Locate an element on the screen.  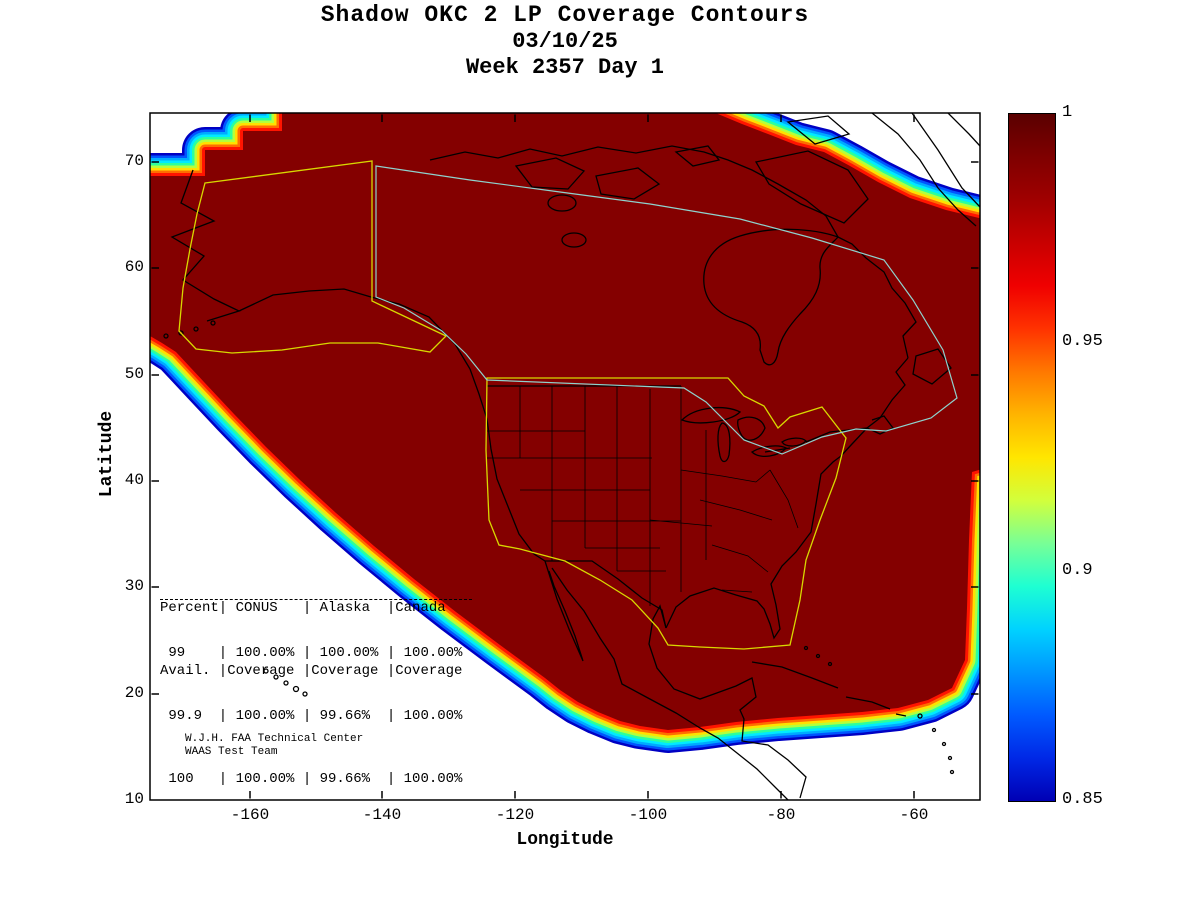
greenland-coastline is located at coordinates (925, 170).